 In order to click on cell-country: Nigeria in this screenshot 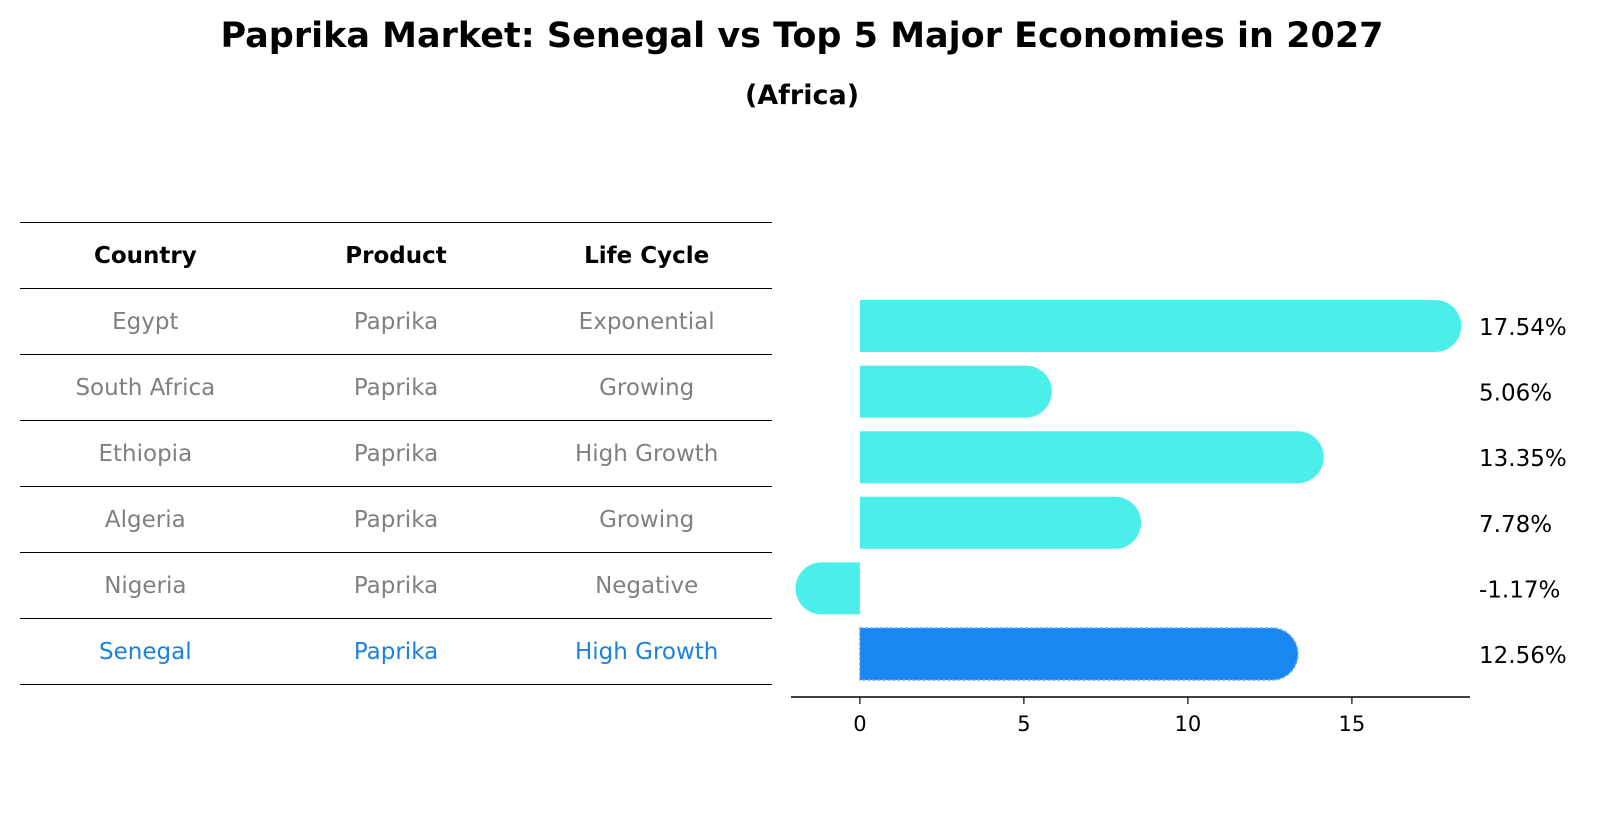, I will do `click(145, 585)`.